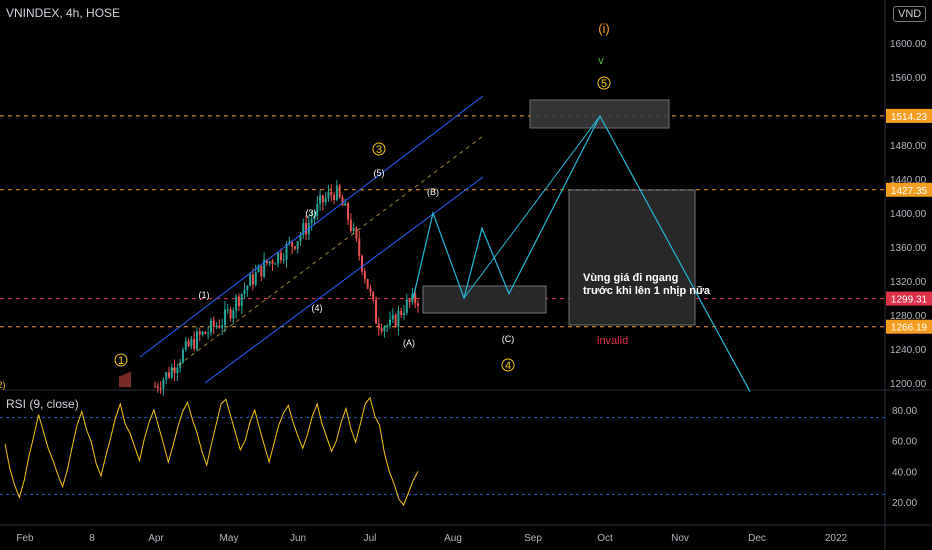  Describe the element at coordinates (370, 538) in the screenshot. I see `time-tick-label: Jul` at that location.